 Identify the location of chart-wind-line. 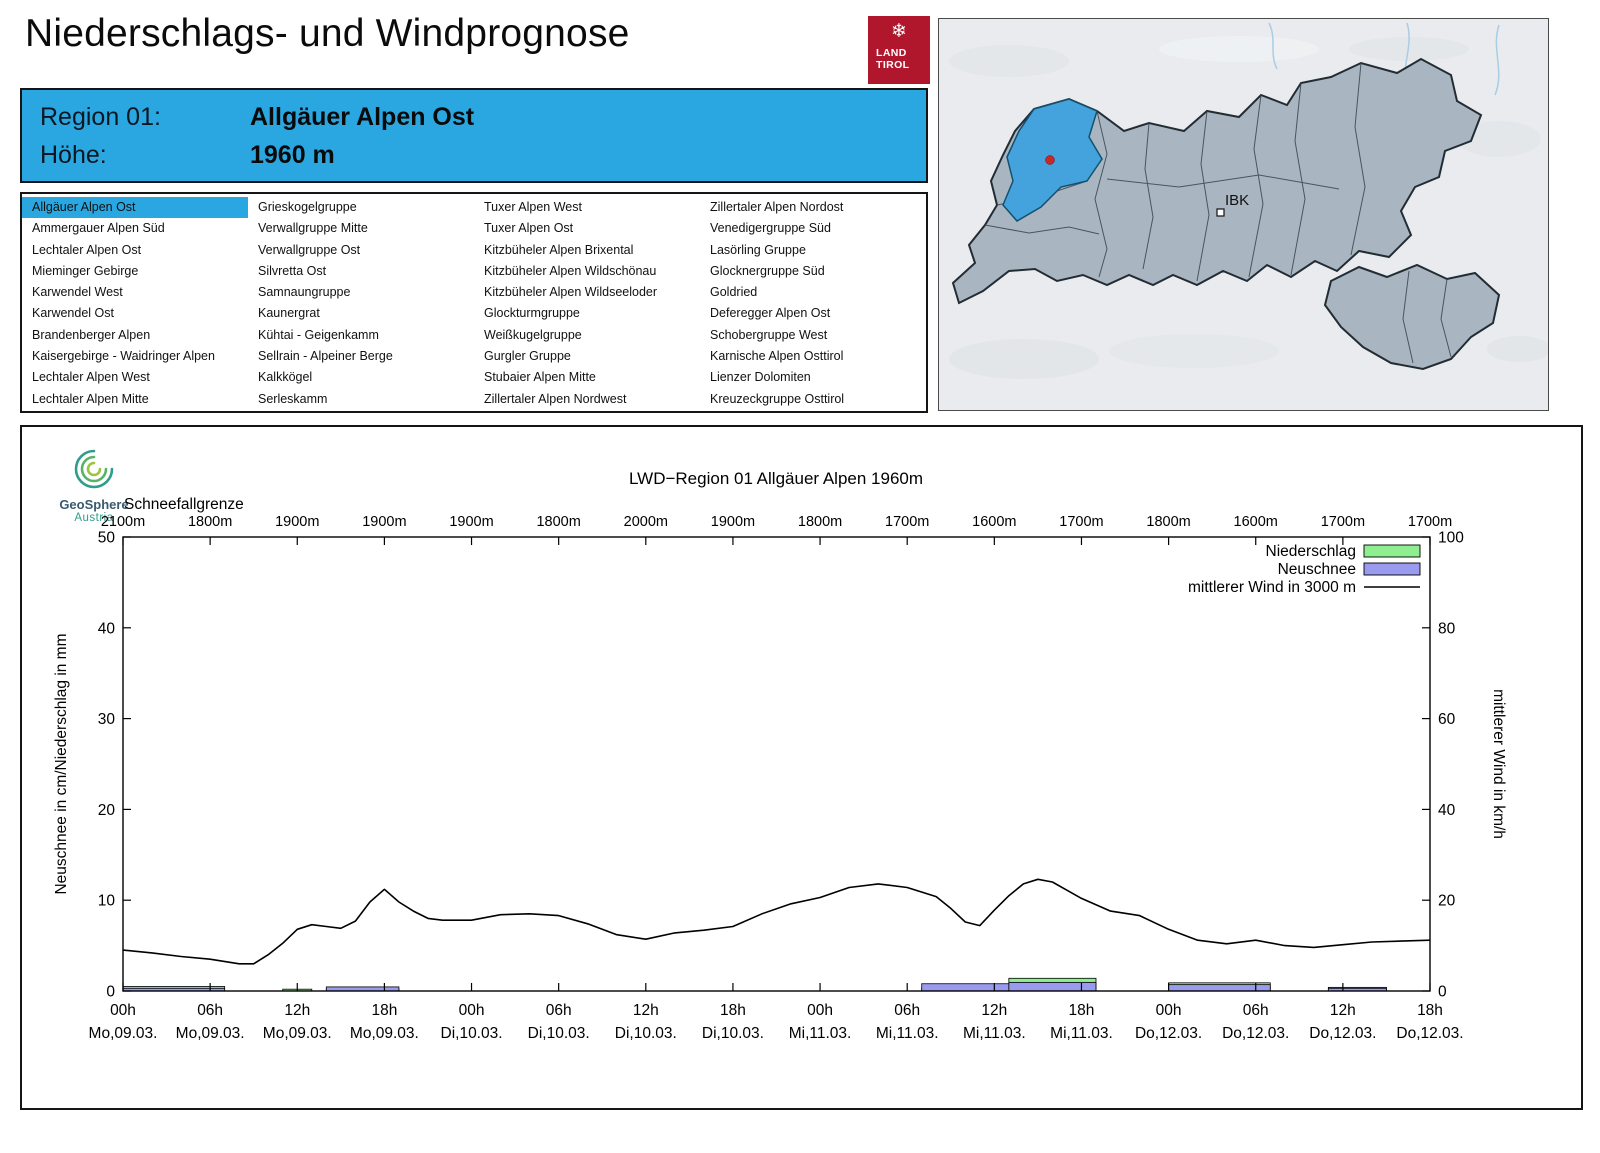
(776, 921).